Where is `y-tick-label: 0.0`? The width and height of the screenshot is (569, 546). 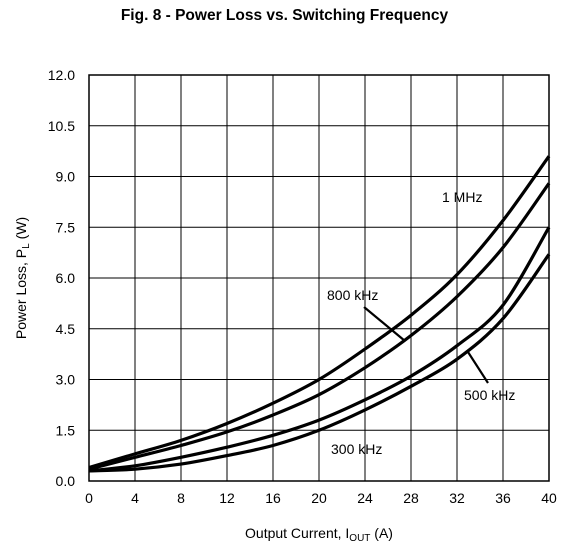
y-tick-label: 0.0 is located at coordinates (66, 481).